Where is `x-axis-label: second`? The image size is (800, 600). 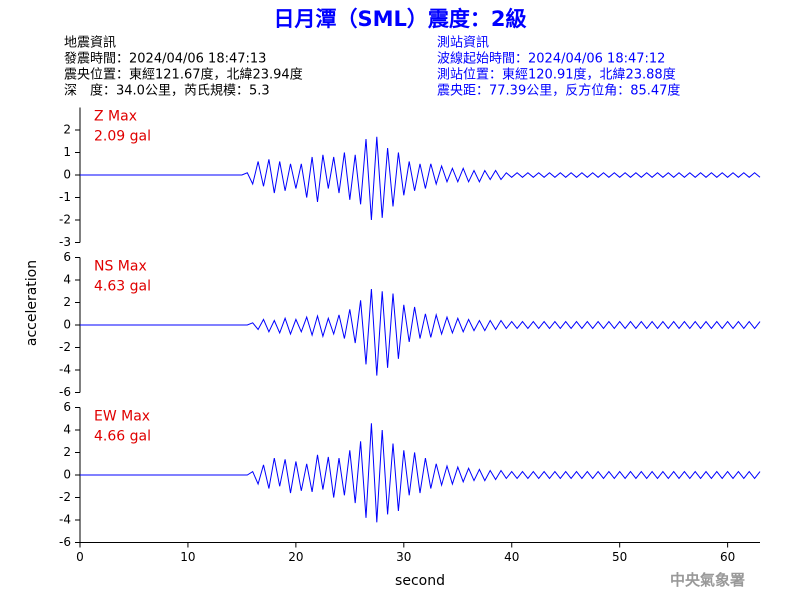
x-axis-label: second is located at coordinates (420, 581).